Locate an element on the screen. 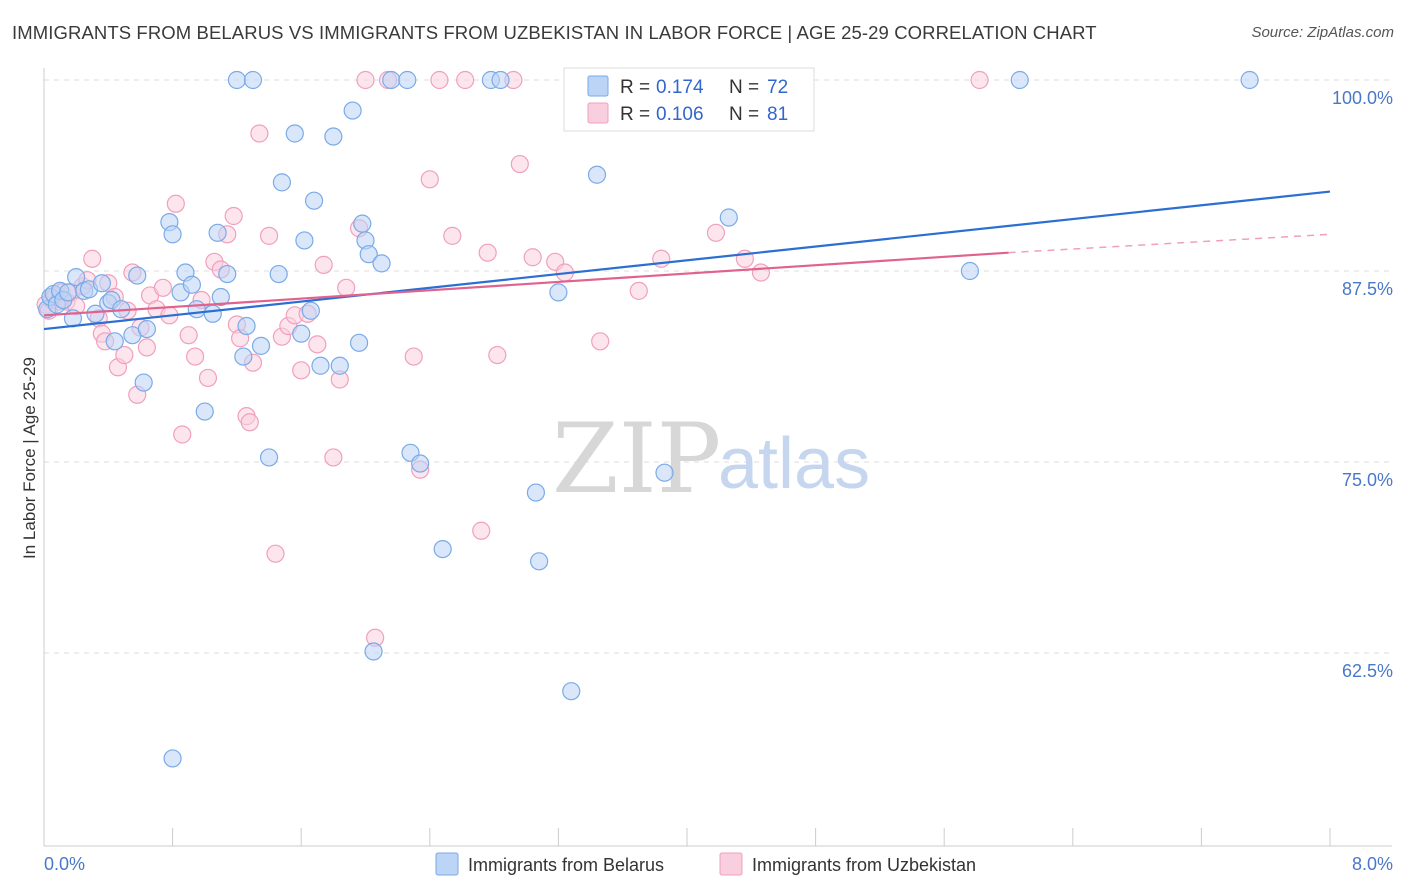 Image resolution: width=1406 pixels, height=892 pixels. trendlines is located at coordinates (687, 260).